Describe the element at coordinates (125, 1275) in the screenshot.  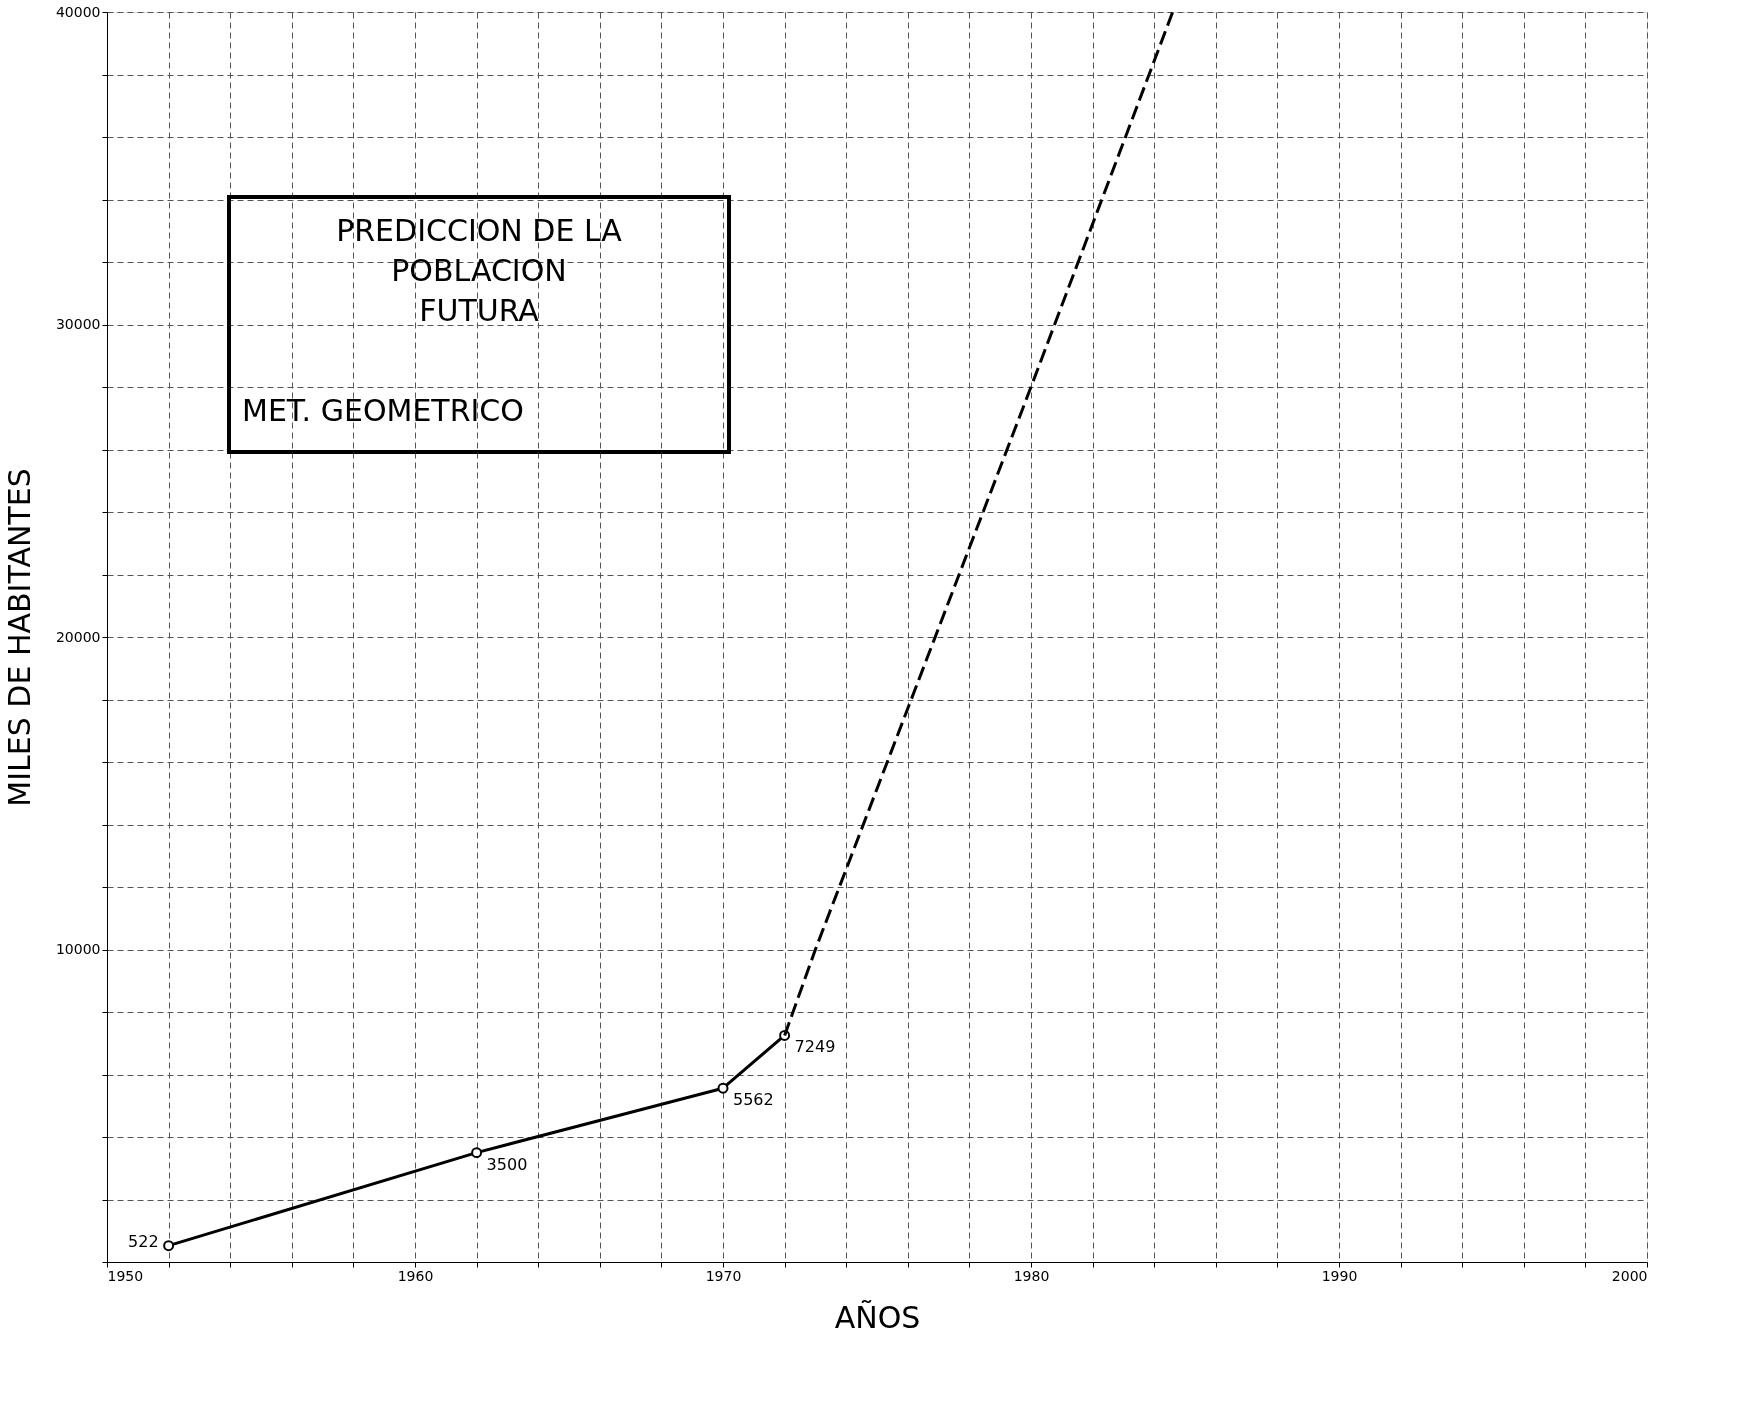
I see `x-tick-label: 1950` at that location.